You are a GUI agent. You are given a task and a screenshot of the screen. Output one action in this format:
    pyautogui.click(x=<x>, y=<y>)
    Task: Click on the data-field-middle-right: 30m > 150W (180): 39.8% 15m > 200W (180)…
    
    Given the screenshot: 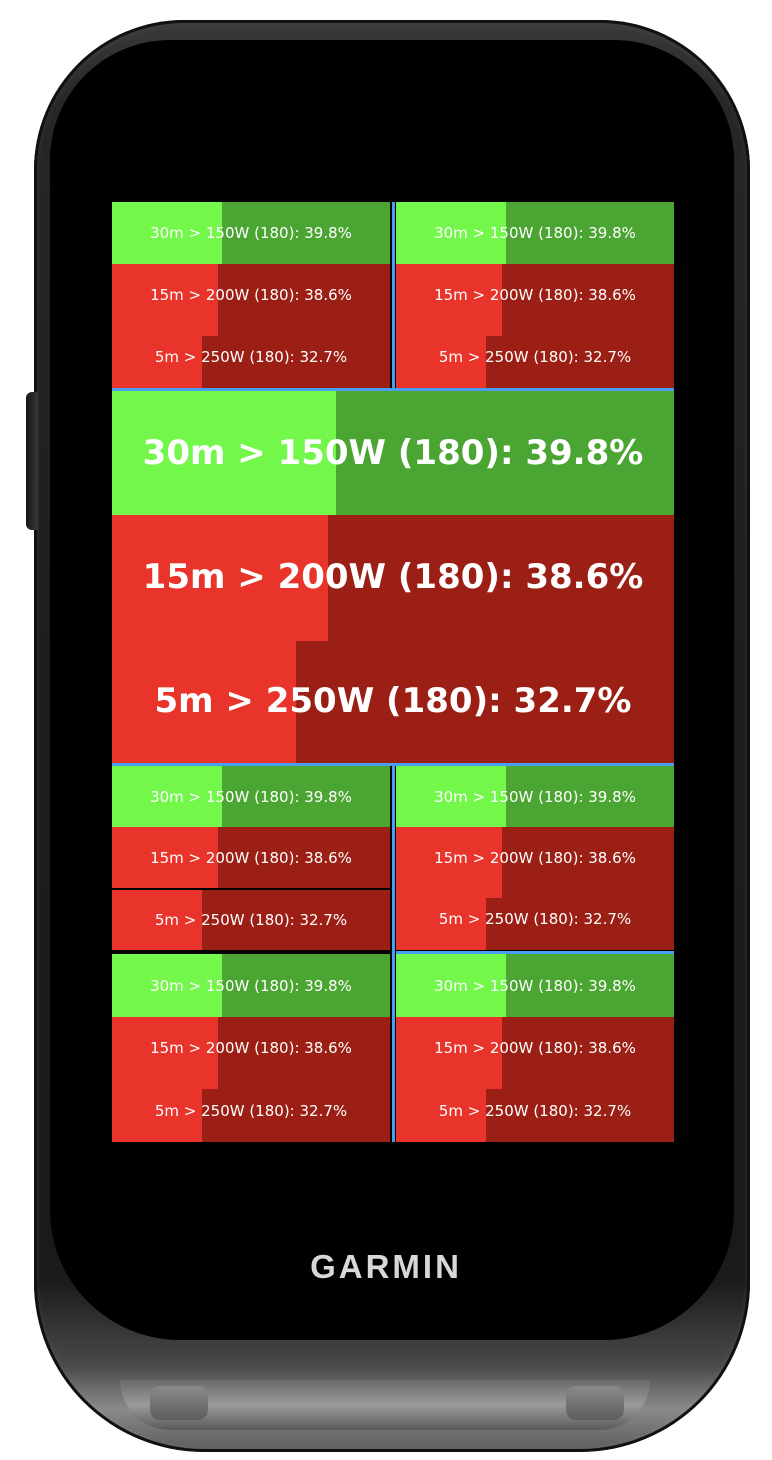 What is the action you would take?
    pyautogui.click(x=535, y=858)
    